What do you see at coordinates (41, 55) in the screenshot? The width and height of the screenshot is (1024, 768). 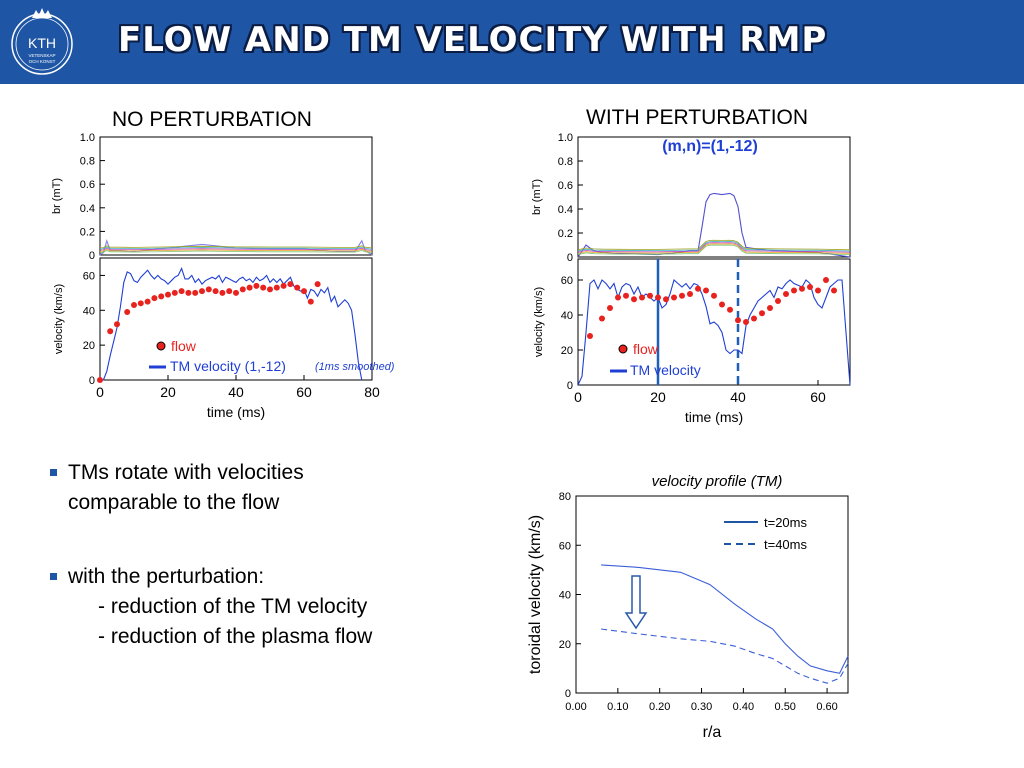 I see `logo-subtext-1: VETENSKAP` at bounding box center [41, 55].